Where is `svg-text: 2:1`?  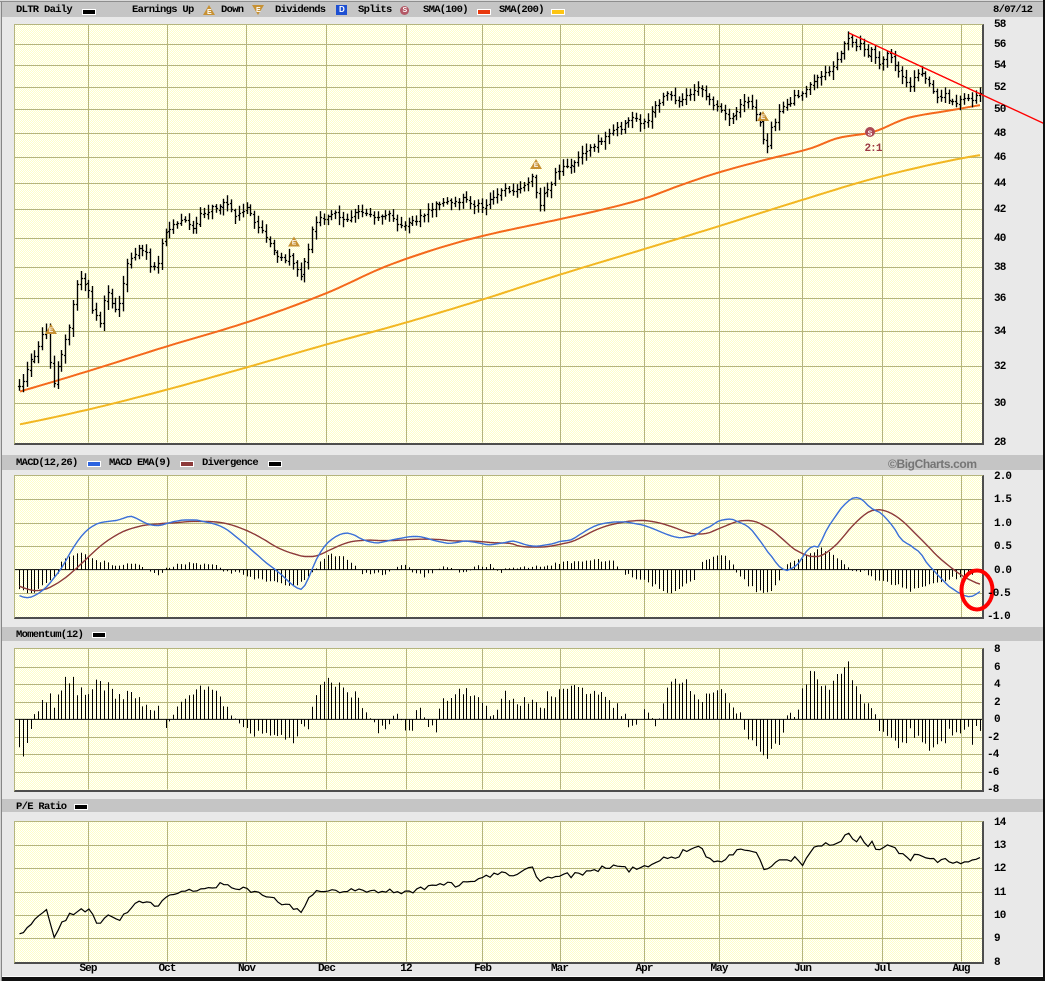
svg-text: 2:1 is located at coordinates (873, 149).